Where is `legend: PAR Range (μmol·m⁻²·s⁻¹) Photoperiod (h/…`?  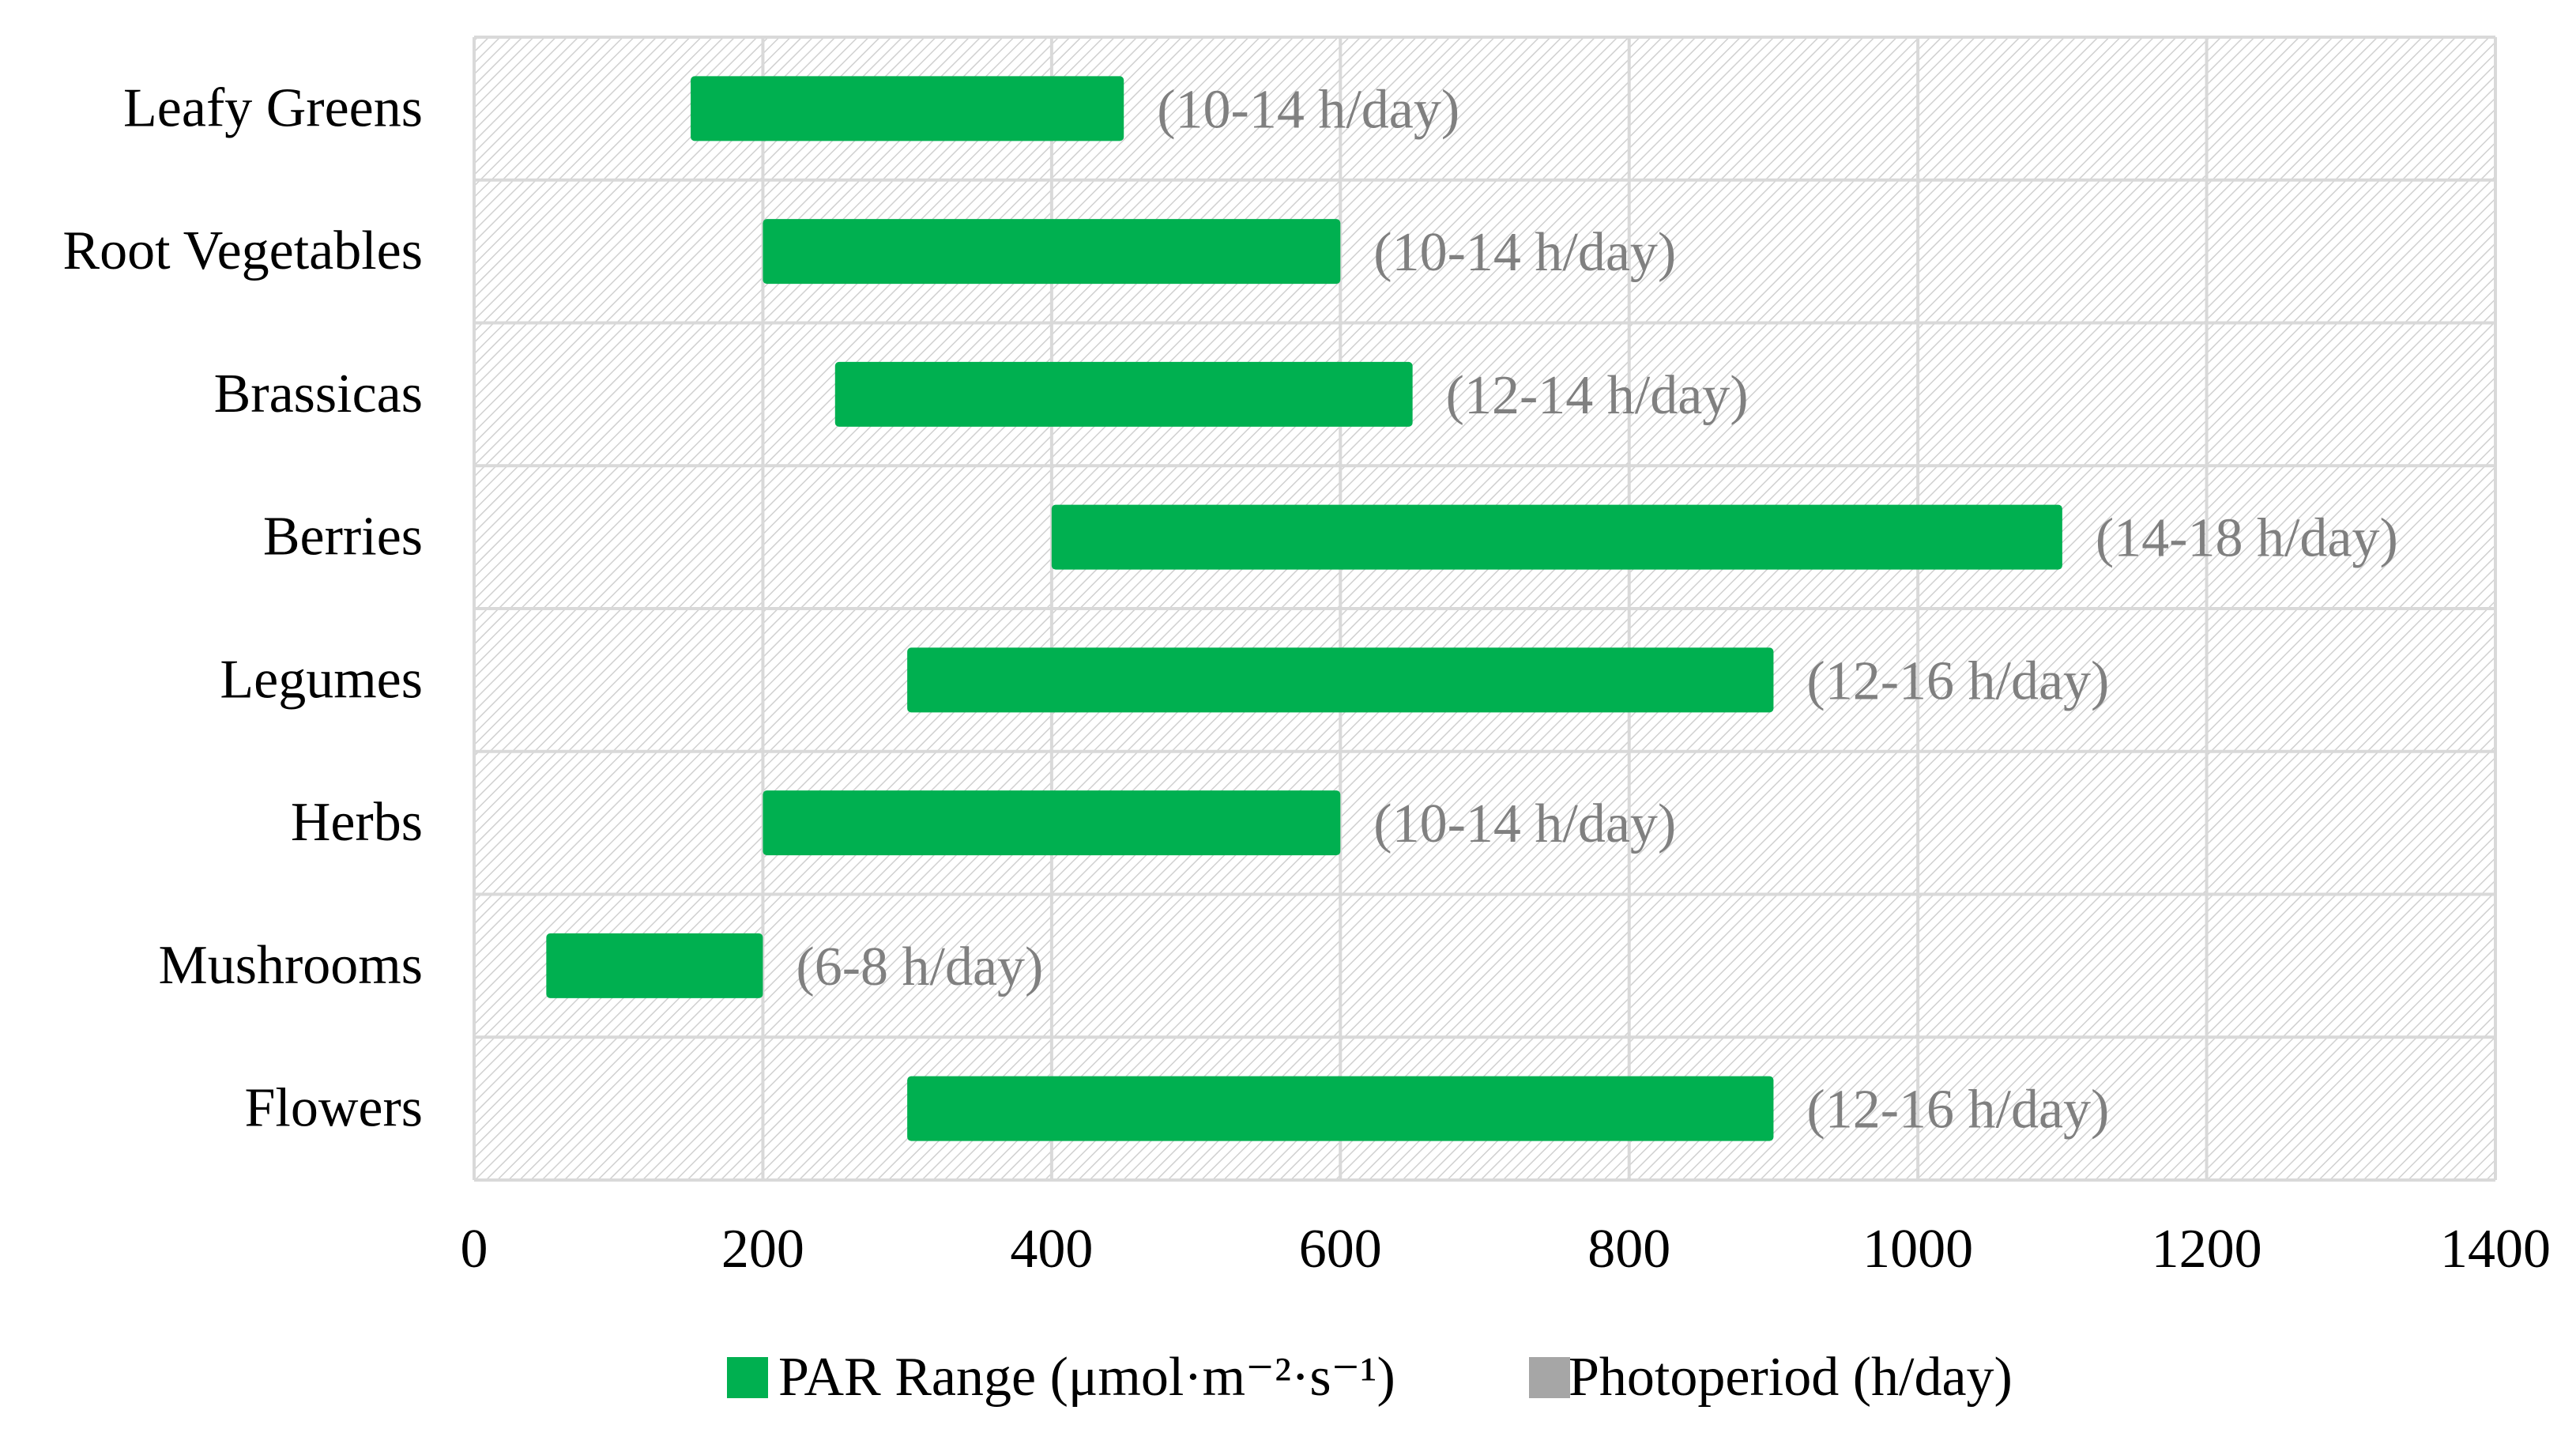
legend: PAR Range (μmol·m⁻²·s⁻¹) Photoperiod (h/… is located at coordinates (1370, 1377).